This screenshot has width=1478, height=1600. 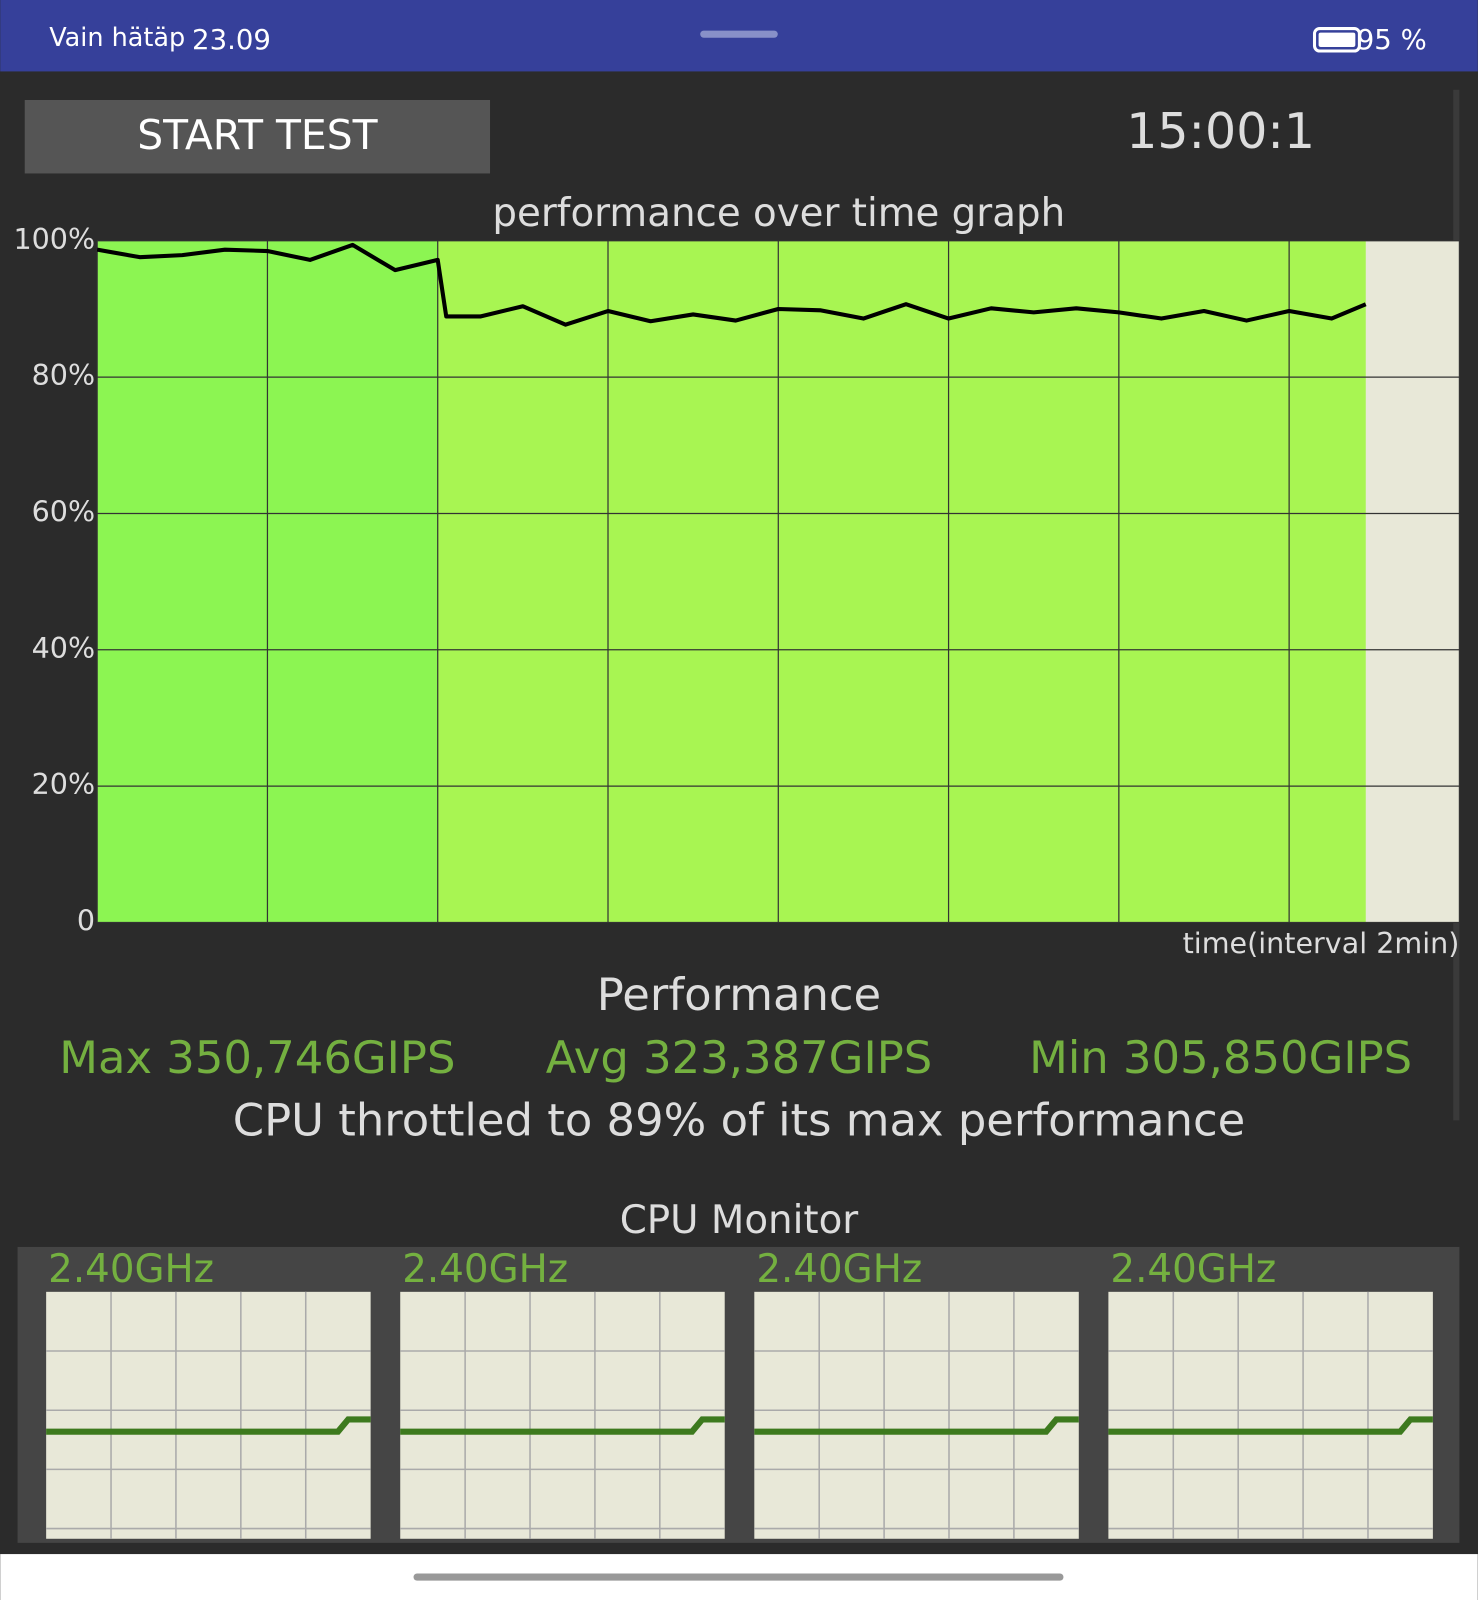 I want to click on battery-level, so click(x=1337, y=39).